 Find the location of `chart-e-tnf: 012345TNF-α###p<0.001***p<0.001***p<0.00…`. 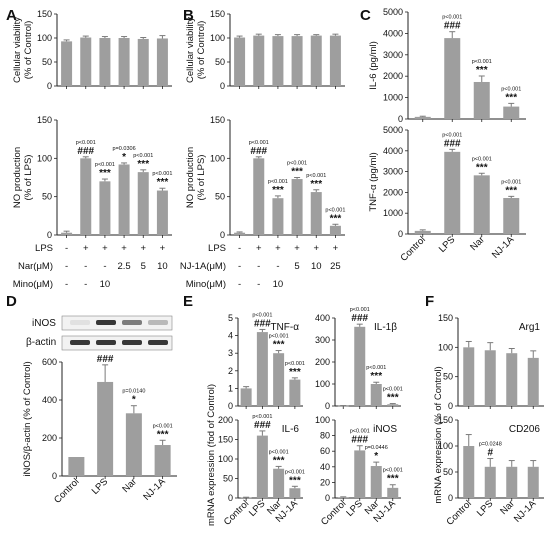

chart-e-tnf: 012345TNF-α###p<0.001***p<0.001***p<0.00… is located at coordinates (266, 361).